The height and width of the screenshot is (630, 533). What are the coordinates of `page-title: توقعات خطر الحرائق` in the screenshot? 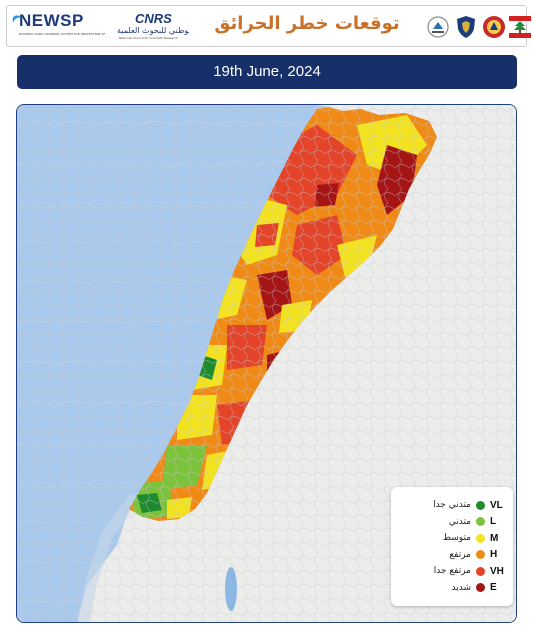 It's located at (307, 23).